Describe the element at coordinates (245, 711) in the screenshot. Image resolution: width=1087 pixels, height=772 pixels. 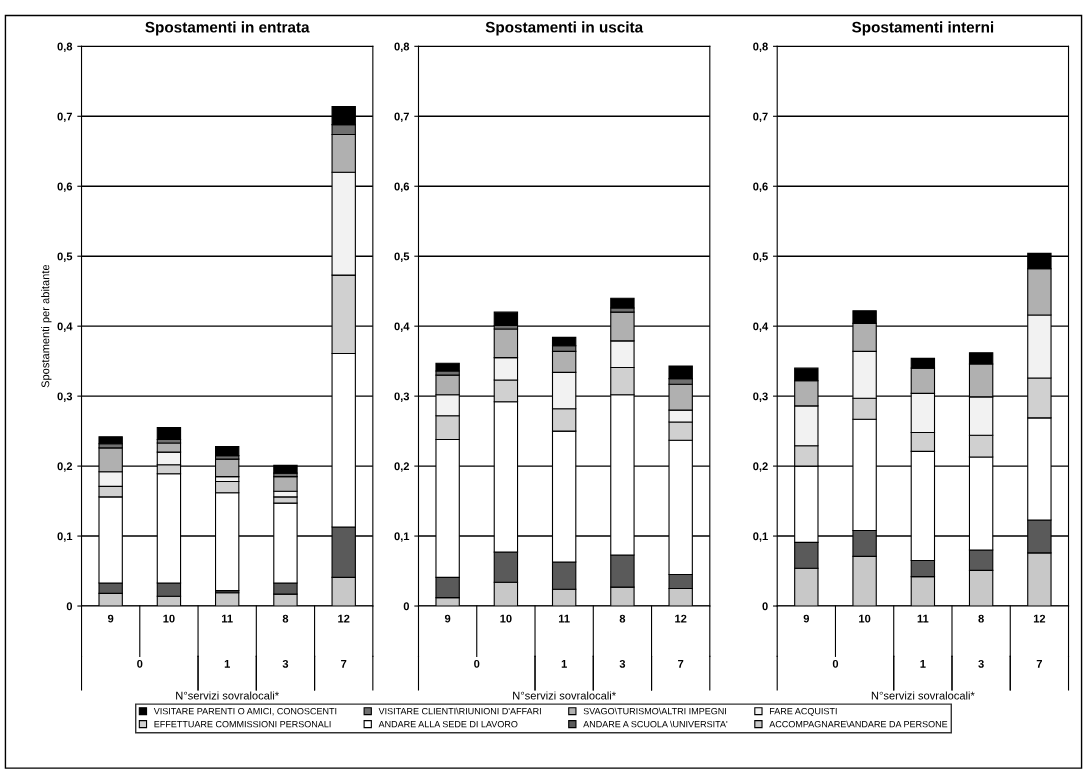
I see `legend-label: VISITARE PARENTI O AMICI, CONOSCENTI` at that location.